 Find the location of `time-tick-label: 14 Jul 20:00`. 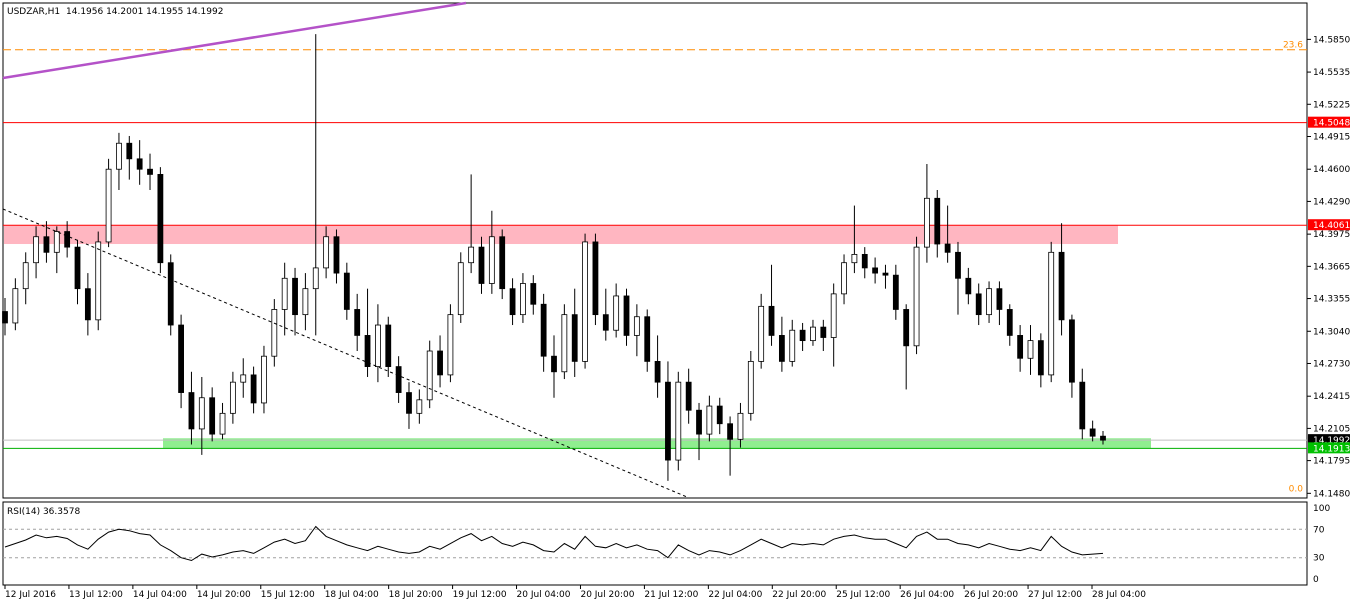

time-tick-label: 14 Jul 20:00 is located at coordinates (224, 595).